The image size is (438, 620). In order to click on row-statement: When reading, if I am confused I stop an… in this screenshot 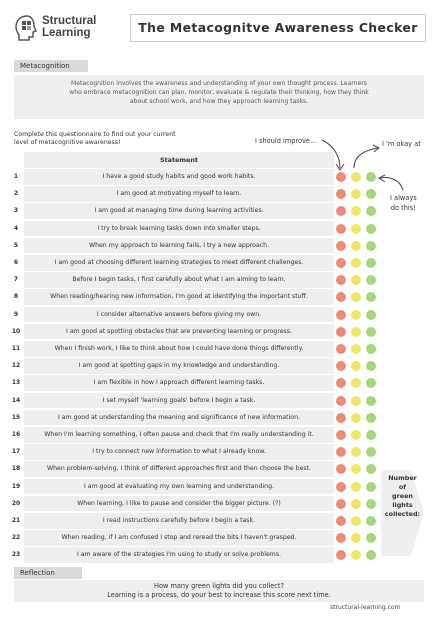, I will do `click(179, 538)`.